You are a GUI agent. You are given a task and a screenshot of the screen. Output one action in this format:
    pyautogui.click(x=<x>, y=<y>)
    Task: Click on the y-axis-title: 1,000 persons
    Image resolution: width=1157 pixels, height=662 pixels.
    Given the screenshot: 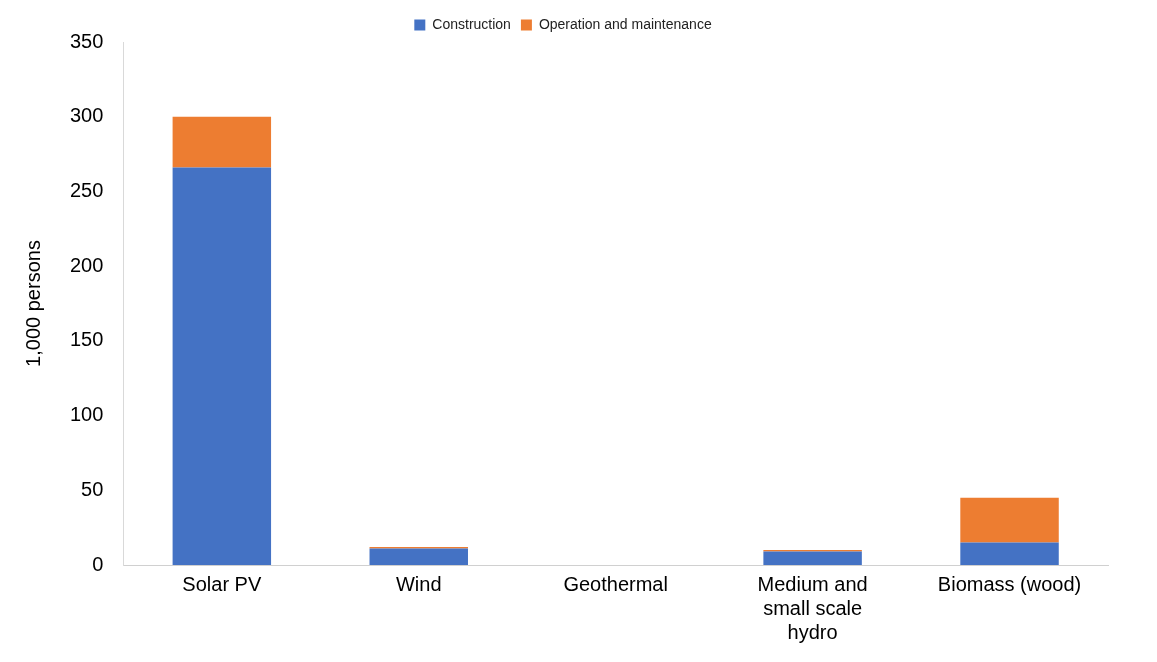 What is the action you would take?
    pyautogui.click(x=32, y=303)
    